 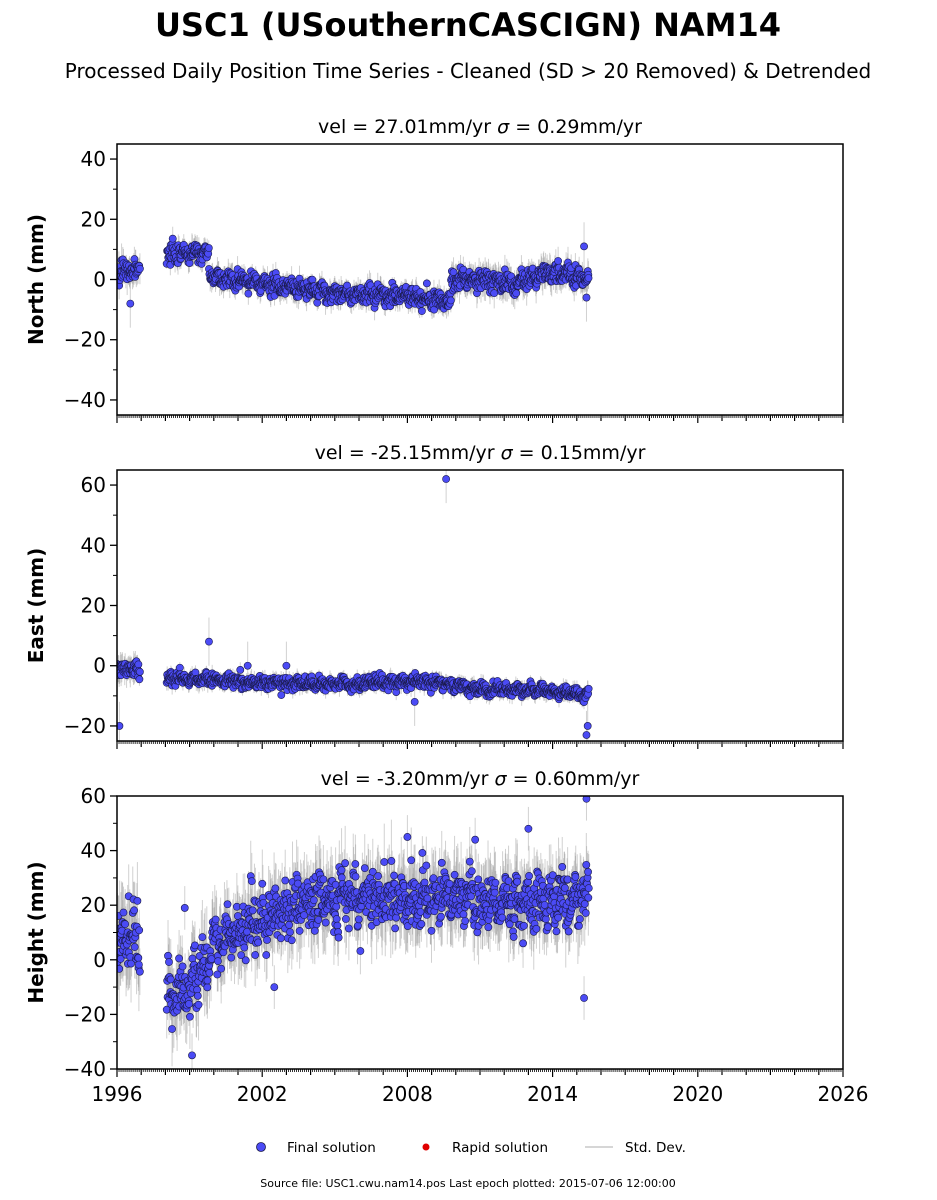 I want to click on panel-title-vel: vel = -25.15mm/yr, so click(x=408, y=453).